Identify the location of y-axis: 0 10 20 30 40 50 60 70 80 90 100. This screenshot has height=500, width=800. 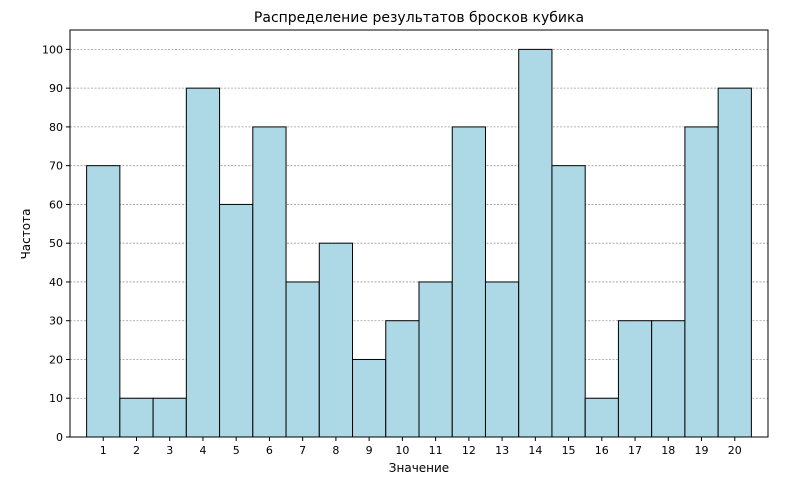
(56, 243).